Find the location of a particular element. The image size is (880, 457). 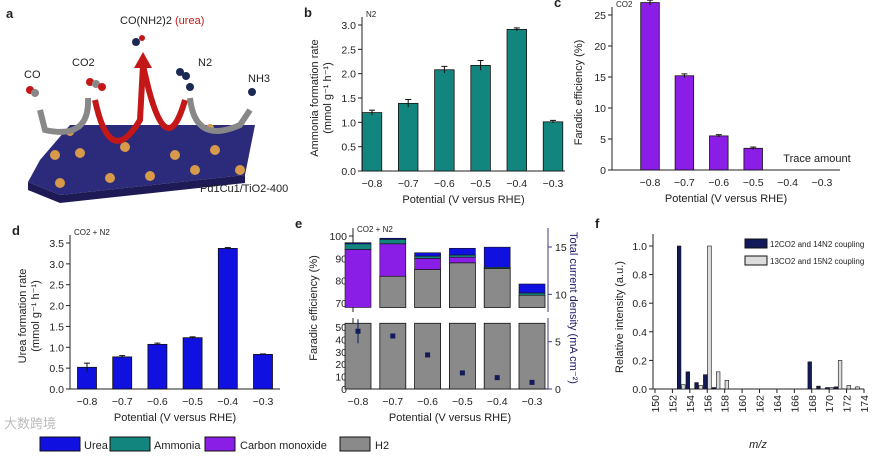

catalyst-slab is located at coordinates (141, 160).